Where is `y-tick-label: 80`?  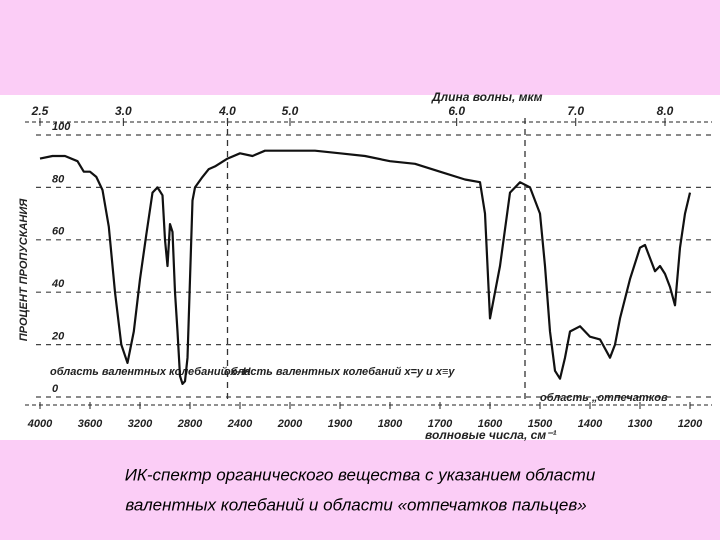
y-tick-label: 80 is located at coordinates (58, 179).